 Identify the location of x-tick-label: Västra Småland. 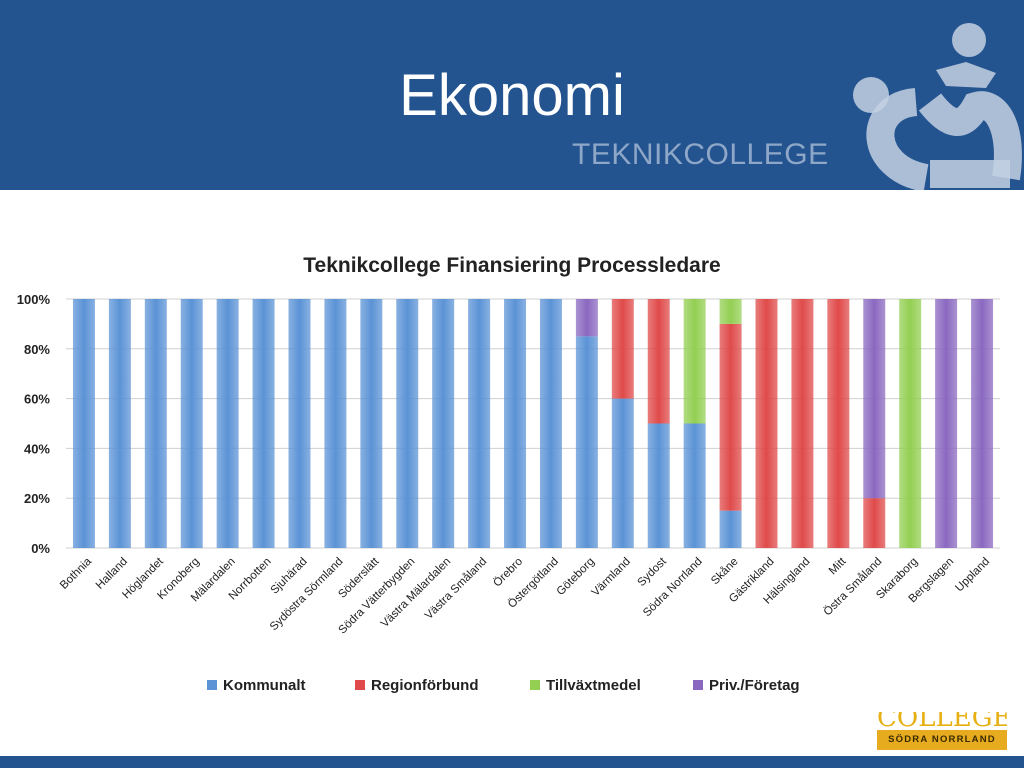
(456, 589).